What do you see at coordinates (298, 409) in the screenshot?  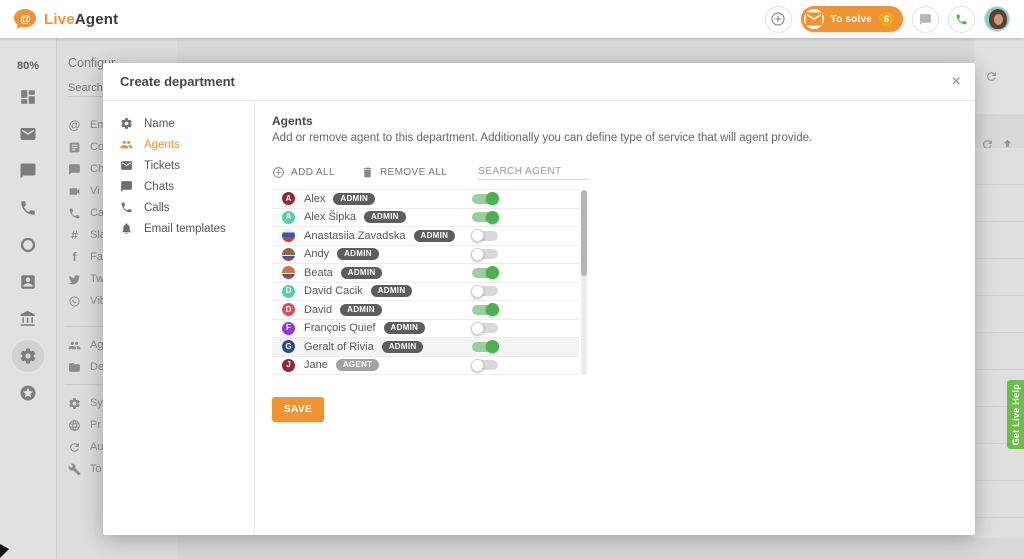 I see `save-button: SAVE` at bounding box center [298, 409].